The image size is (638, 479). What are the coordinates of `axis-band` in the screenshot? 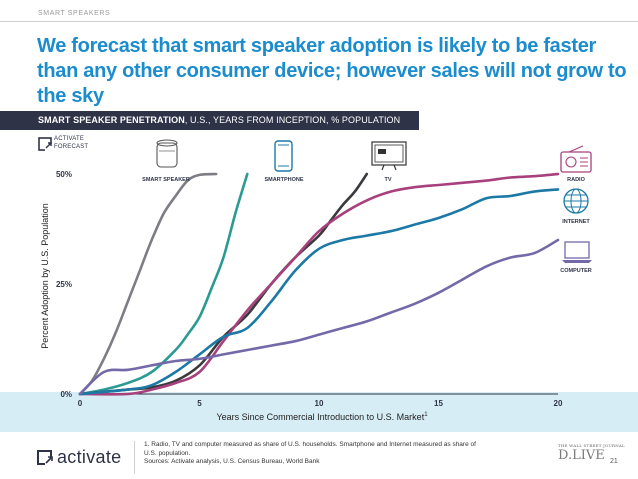 It's located at (319, 412).